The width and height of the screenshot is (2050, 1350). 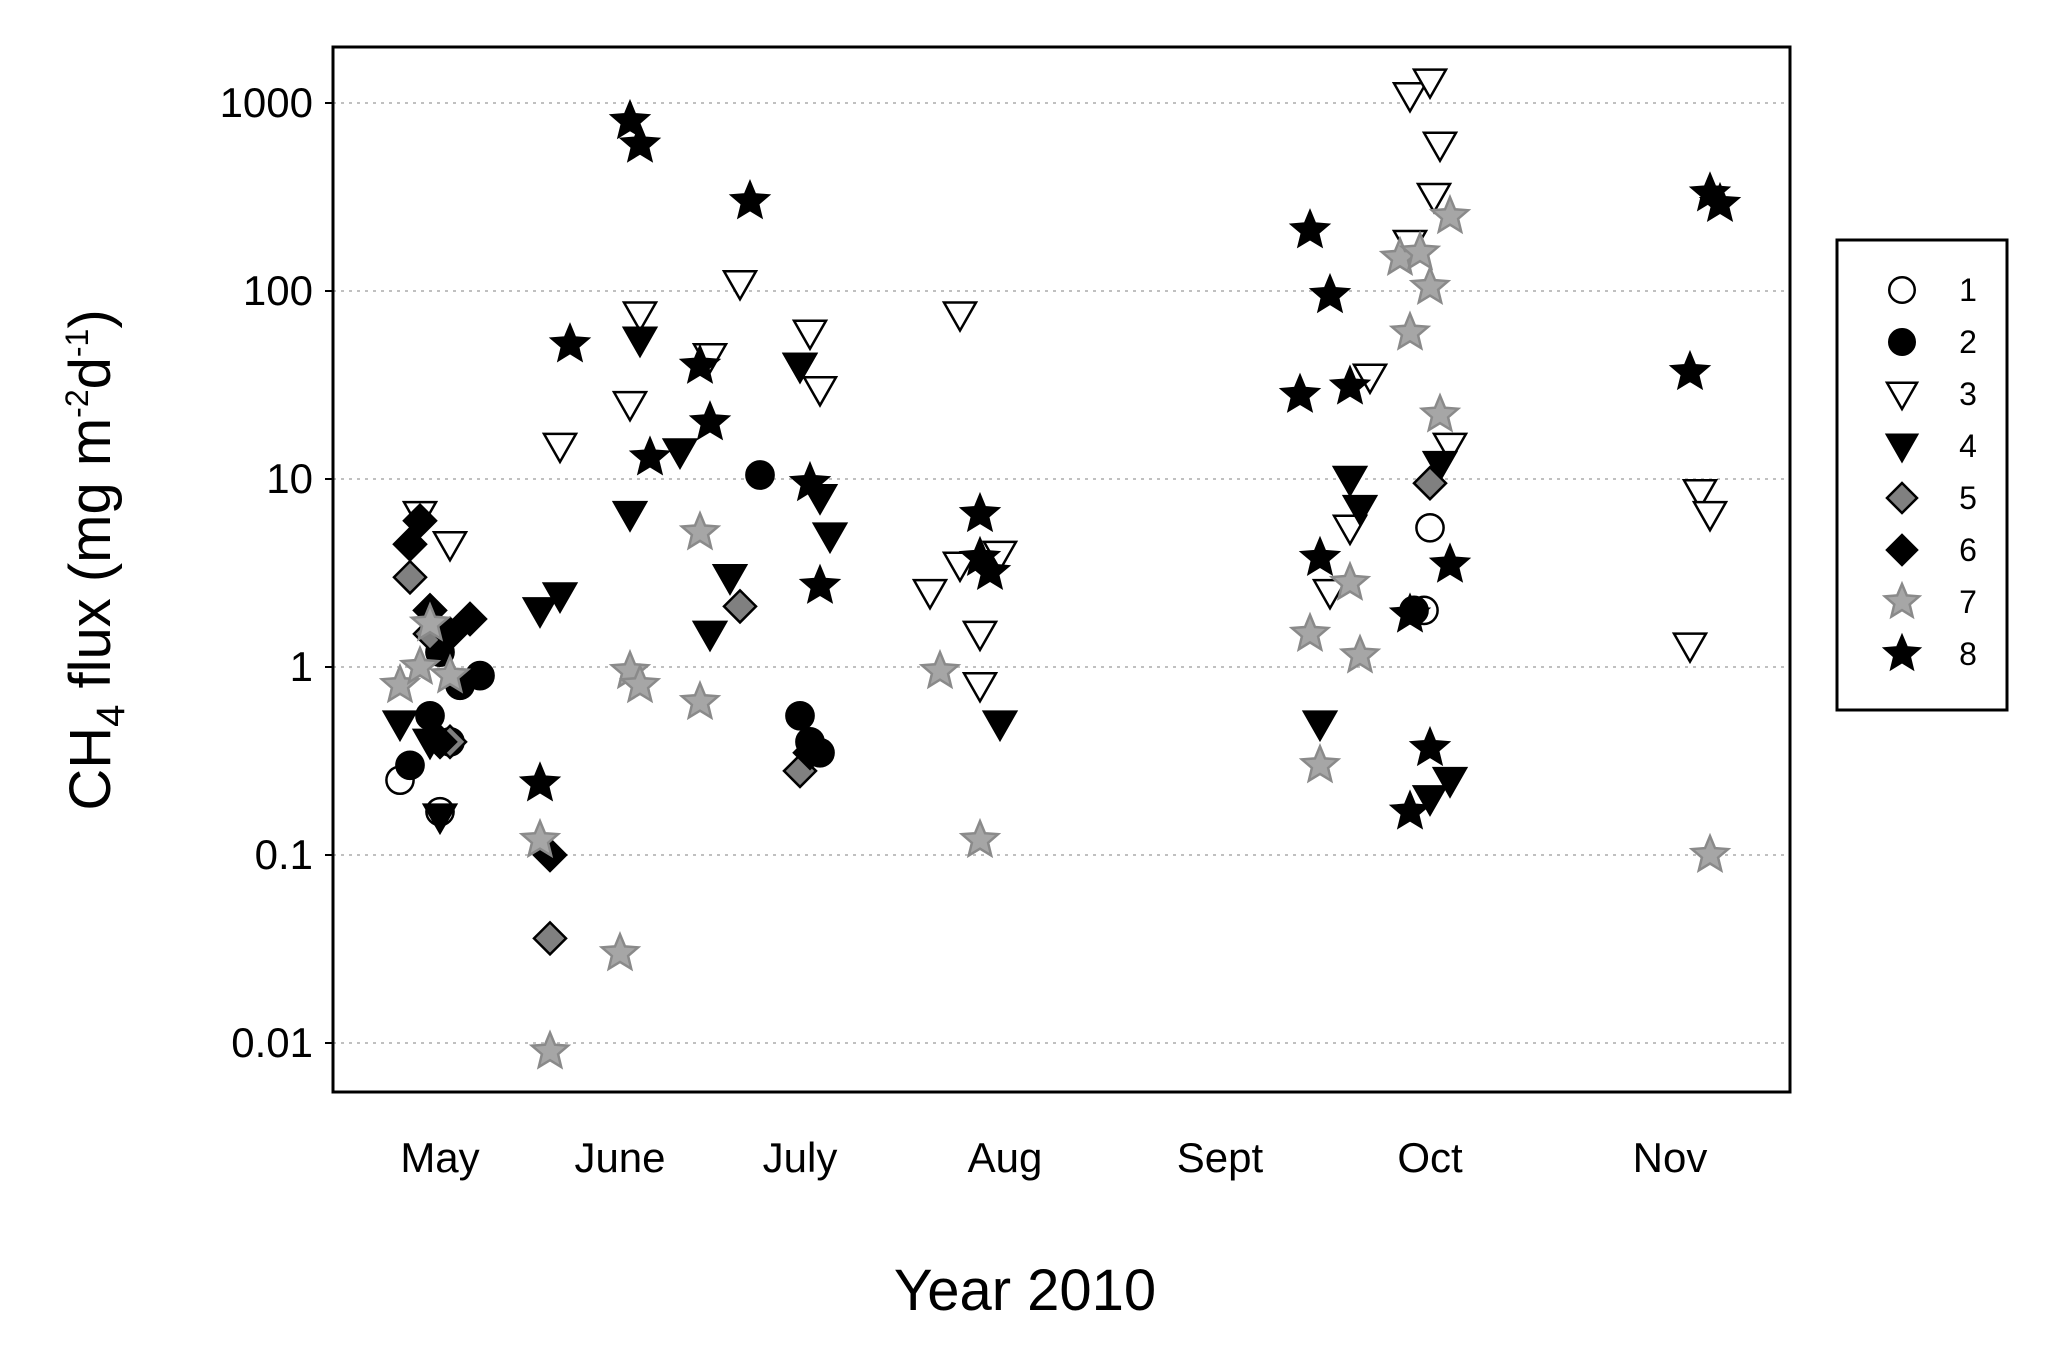 I want to click on x-month-label: Oct, so click(x=1430, y=1157).